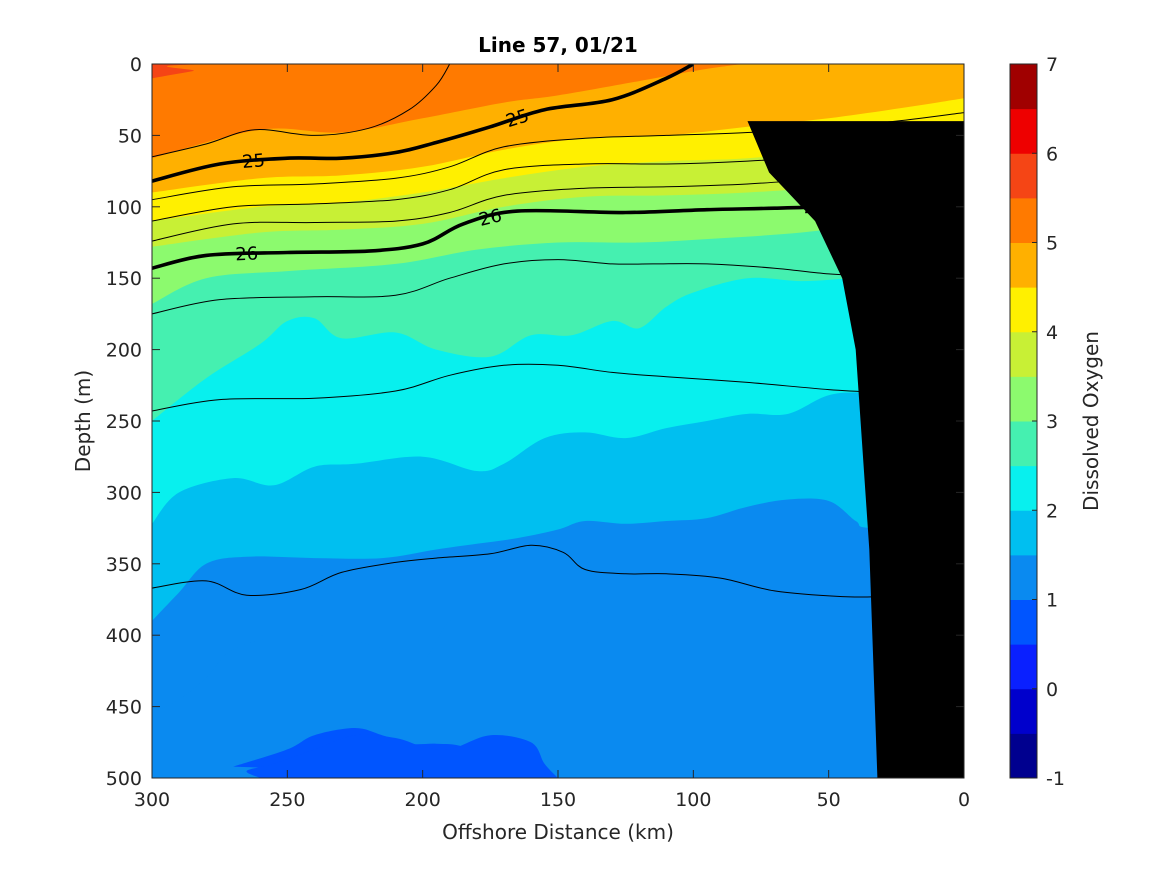 The height and width of the screenshot is (875, 1167). What do you see at coordinates (124, 779) in the screenshot?
I see `y-tick-label: 500` at bounding box center [124, 779].